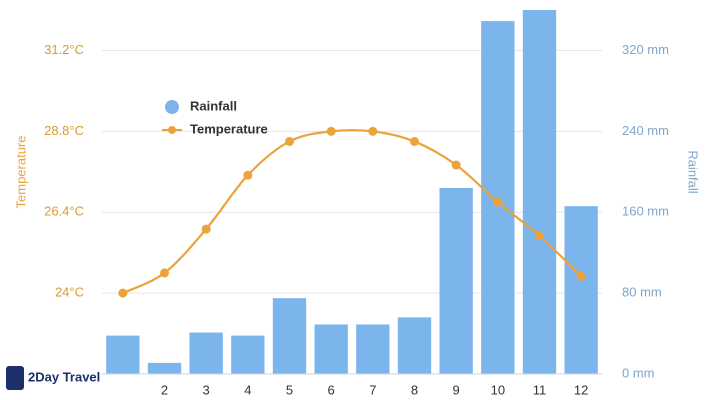 Image resolution: width=711 pixels, height=400 pixels. Describe the element at coordinates (289, 389) in the screenshot. I see `x-tick-label: 5` at that location.